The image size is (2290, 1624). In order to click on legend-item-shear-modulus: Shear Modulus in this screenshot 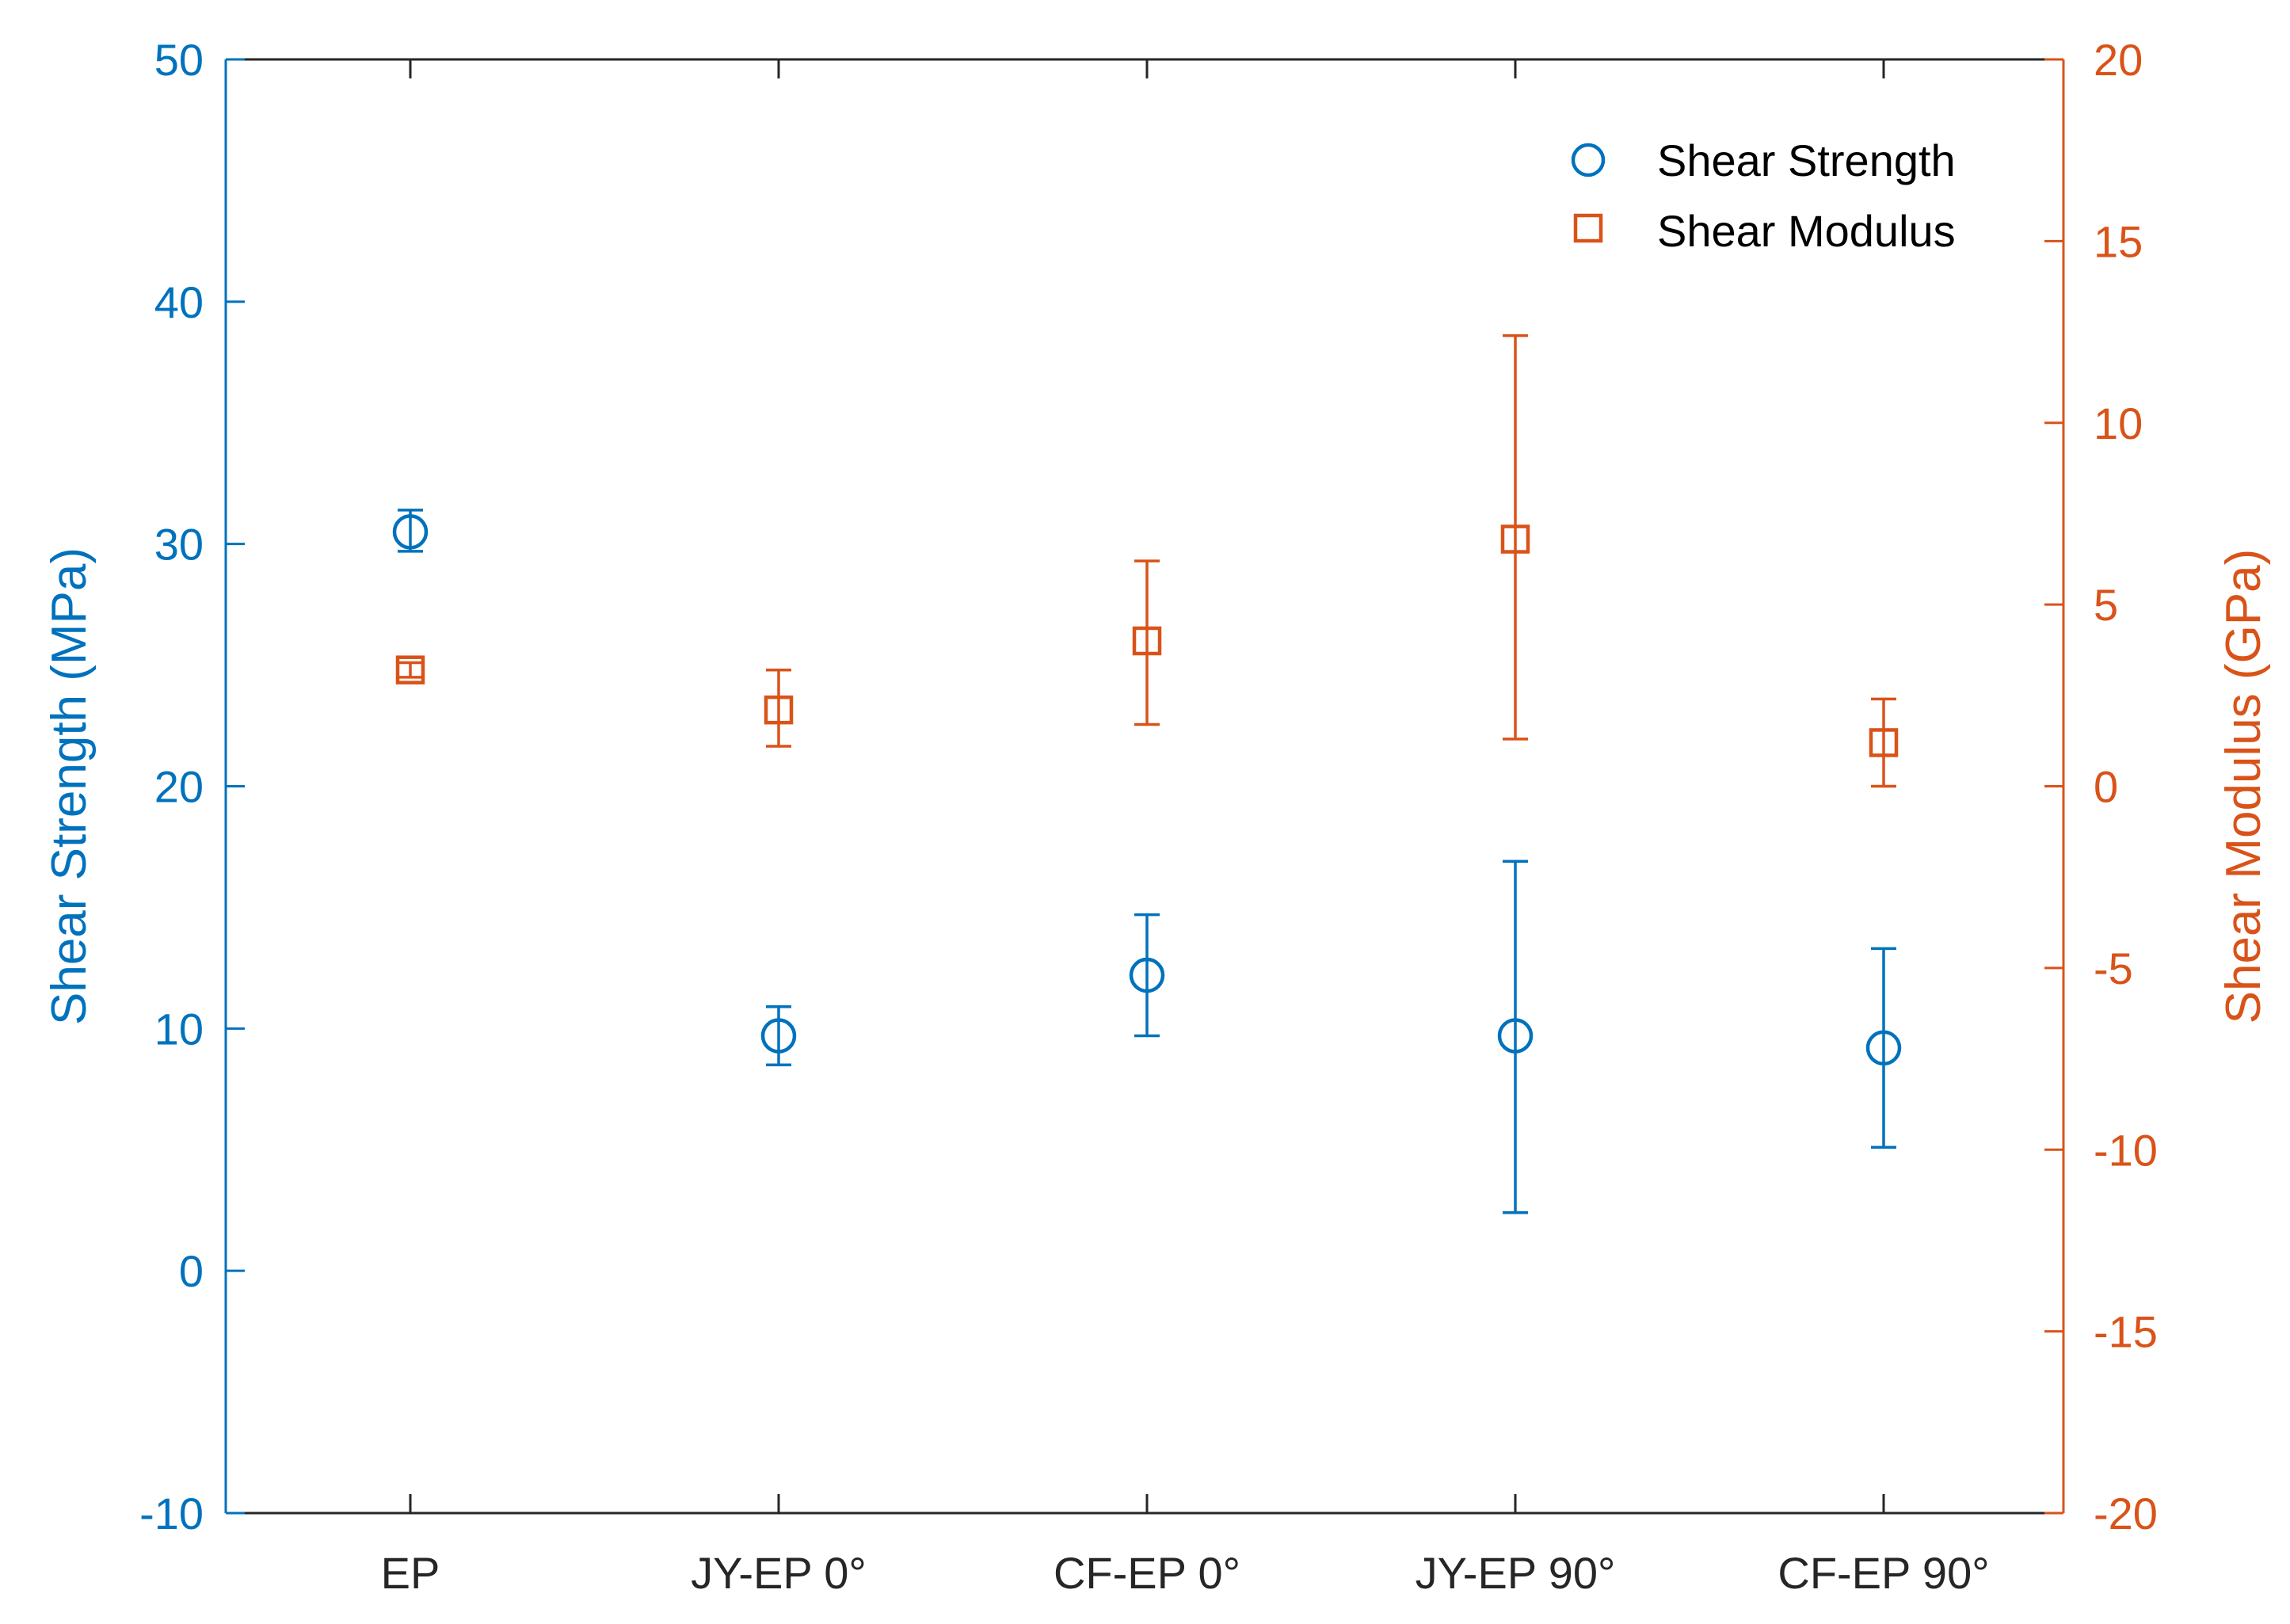, I will do `click(1764, 231)`.